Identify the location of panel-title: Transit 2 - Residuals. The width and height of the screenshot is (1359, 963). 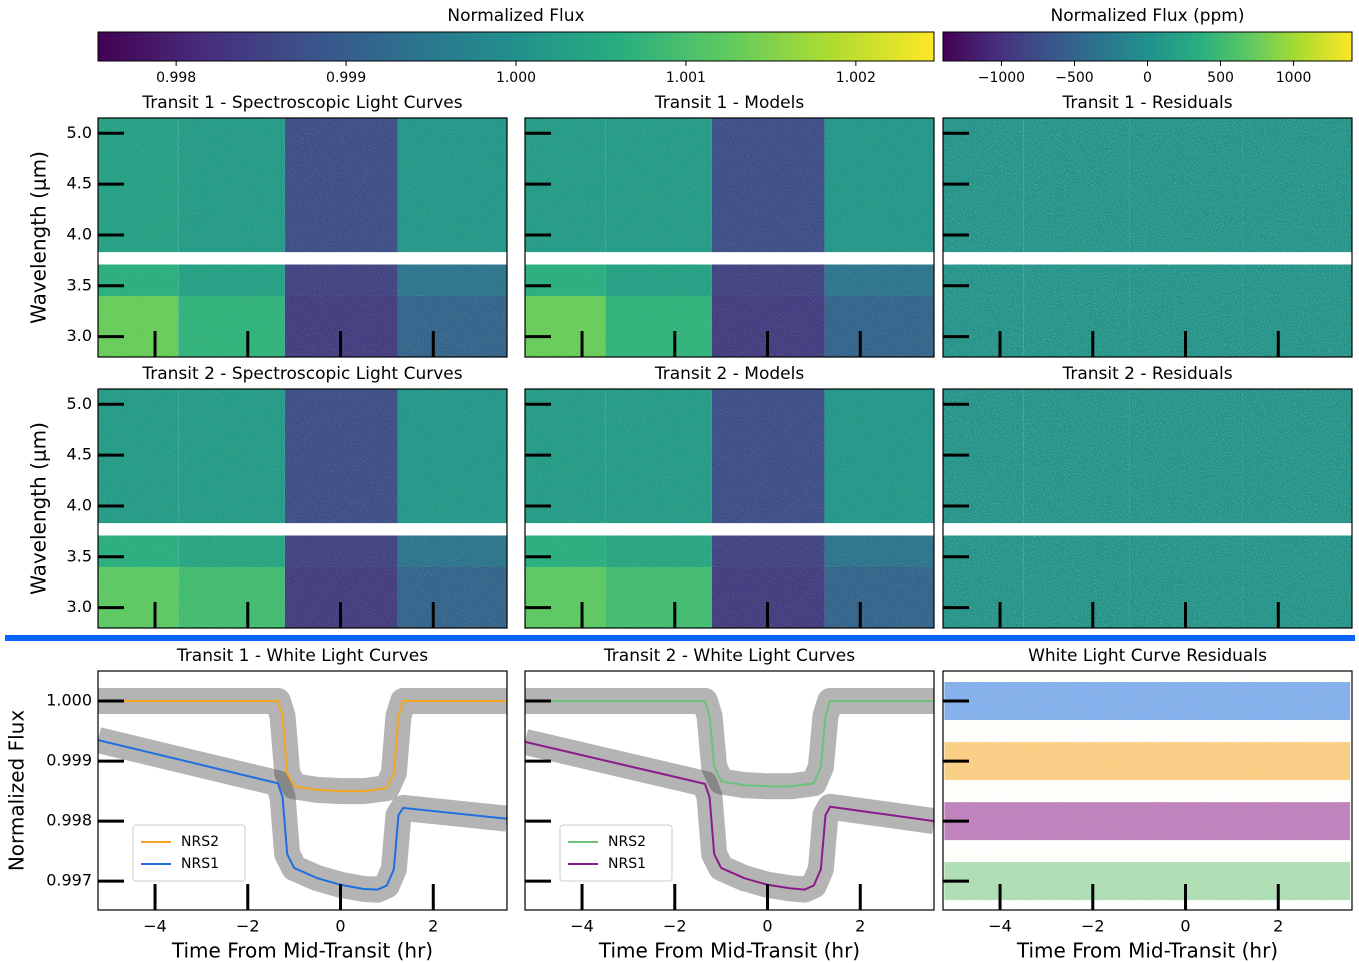
(1146, 374).